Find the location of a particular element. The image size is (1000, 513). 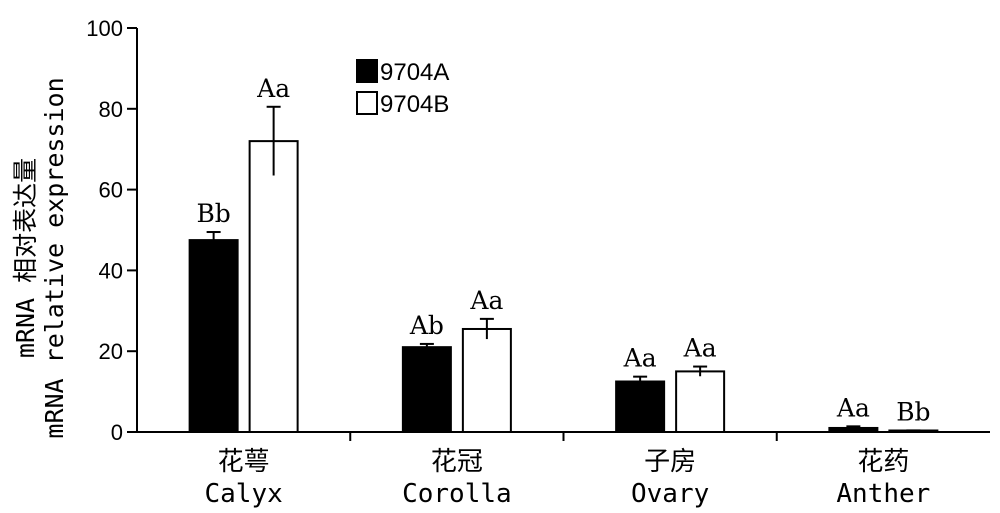

y-tick-label: 60 is located at coordinates (111, 190).